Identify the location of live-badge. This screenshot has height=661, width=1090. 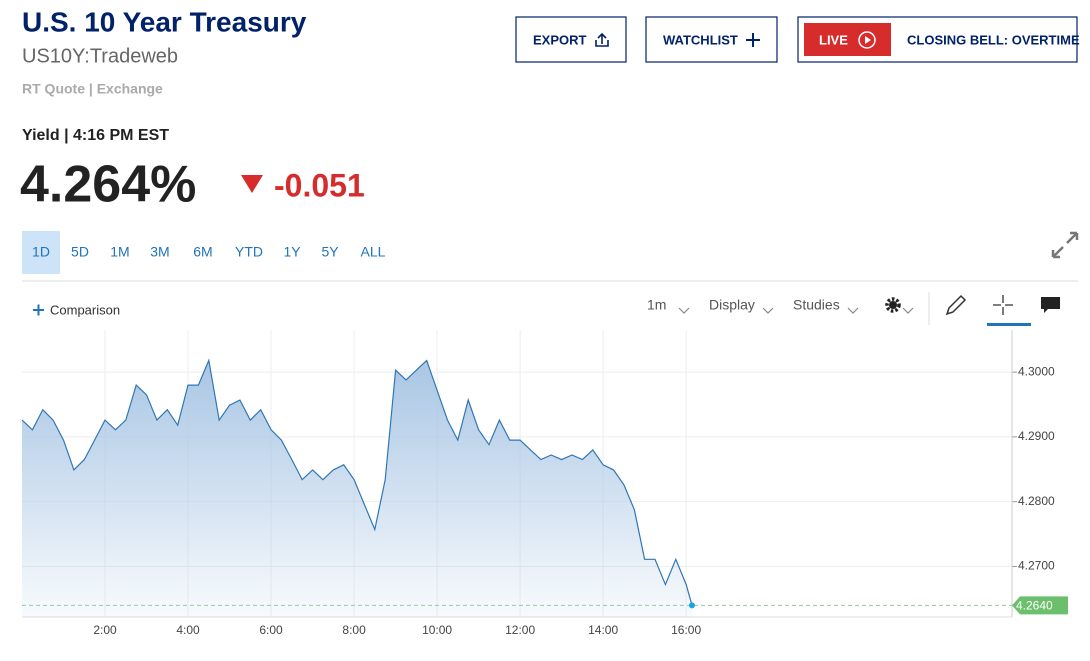
(847, 39).